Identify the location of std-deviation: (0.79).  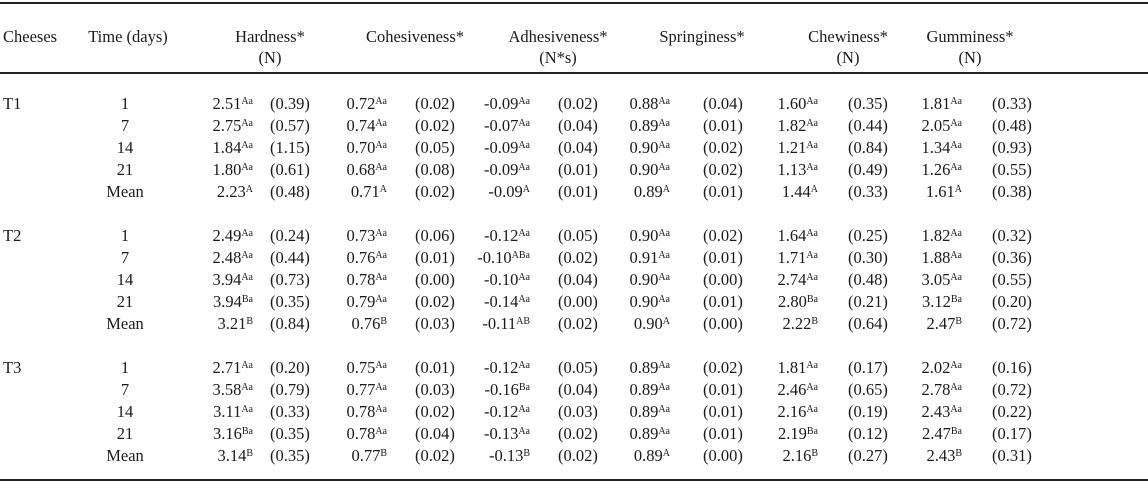
(290, 389).